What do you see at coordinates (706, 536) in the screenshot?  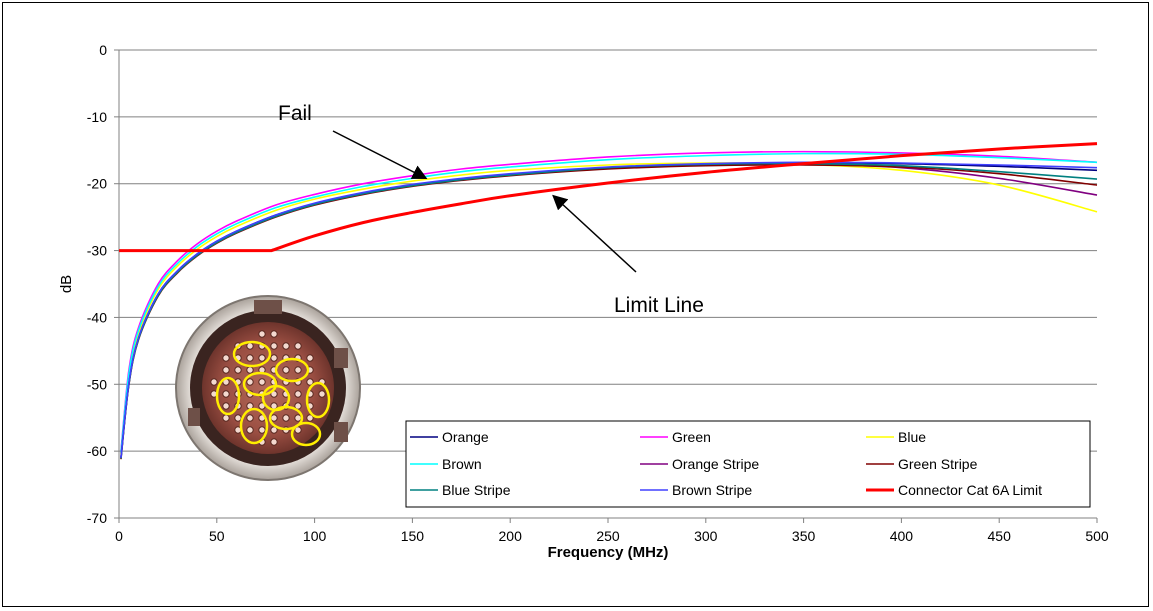 I see `x-tick-label: 300` at bounding box center [706, 536].